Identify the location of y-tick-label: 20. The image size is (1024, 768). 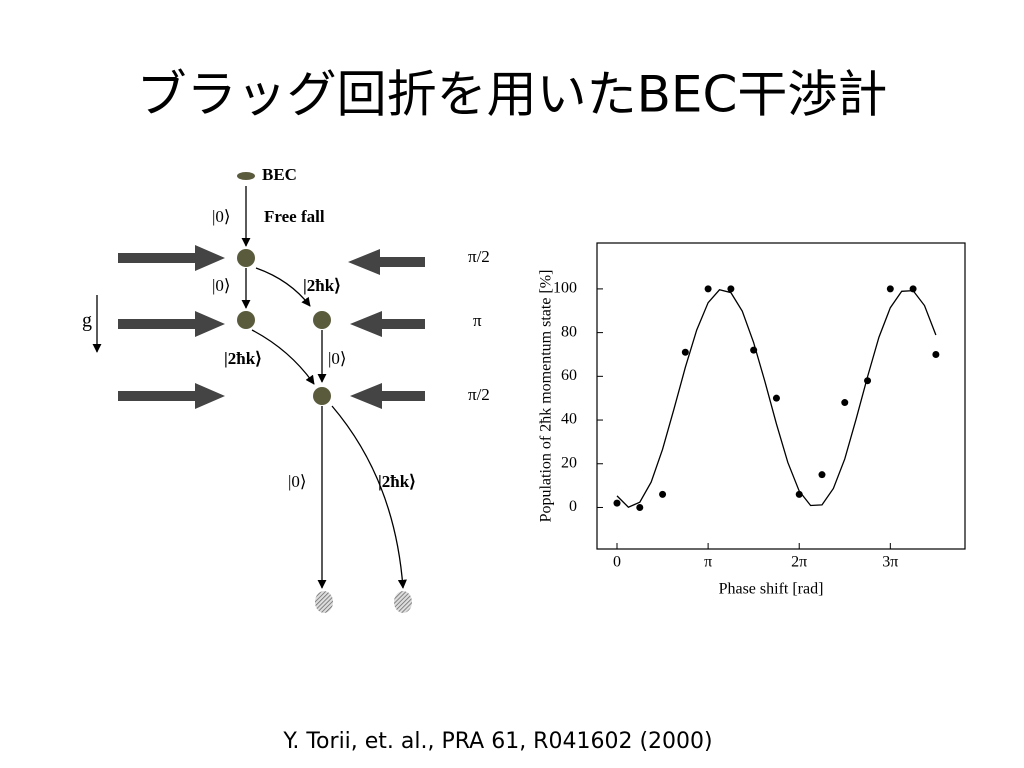
(569, 462).